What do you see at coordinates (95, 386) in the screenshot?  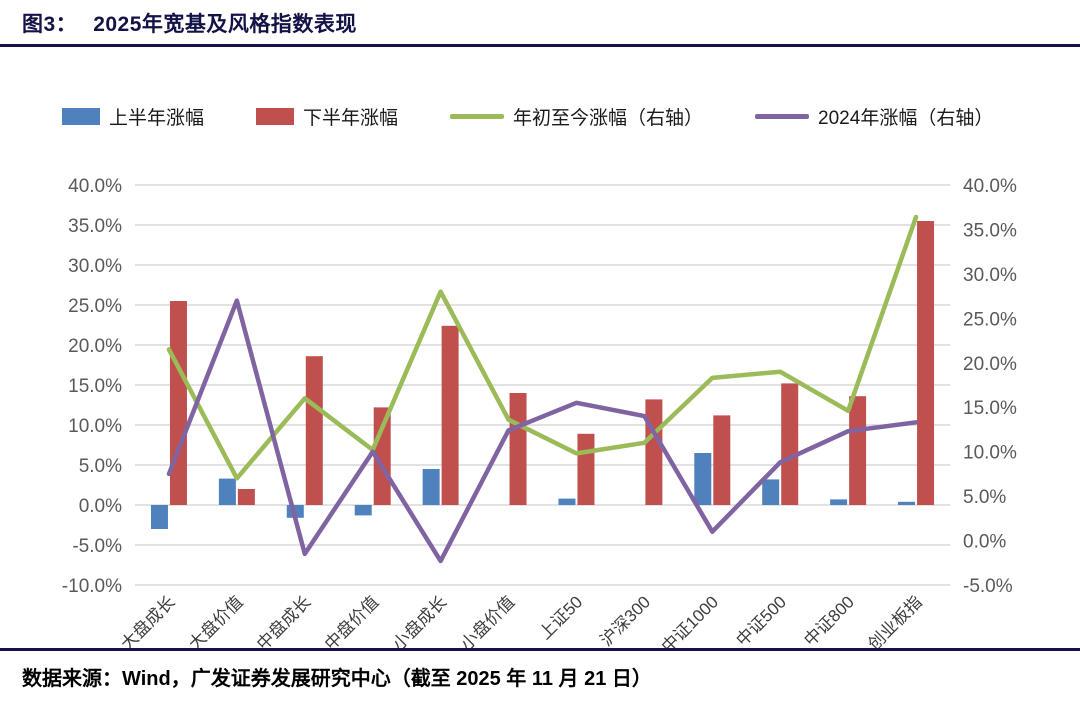 I see `left-axis-tick: 15.0%` at bounding box center [95, 386].